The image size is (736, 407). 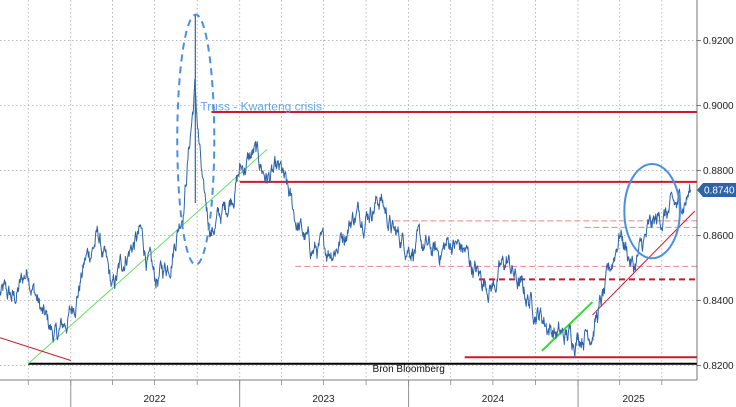 What do you see at coordinates (261, 106) in the screenshot?
I see `crisis-annotation: Truss - Kwarteng crisis` at bounding box center [261, 106].